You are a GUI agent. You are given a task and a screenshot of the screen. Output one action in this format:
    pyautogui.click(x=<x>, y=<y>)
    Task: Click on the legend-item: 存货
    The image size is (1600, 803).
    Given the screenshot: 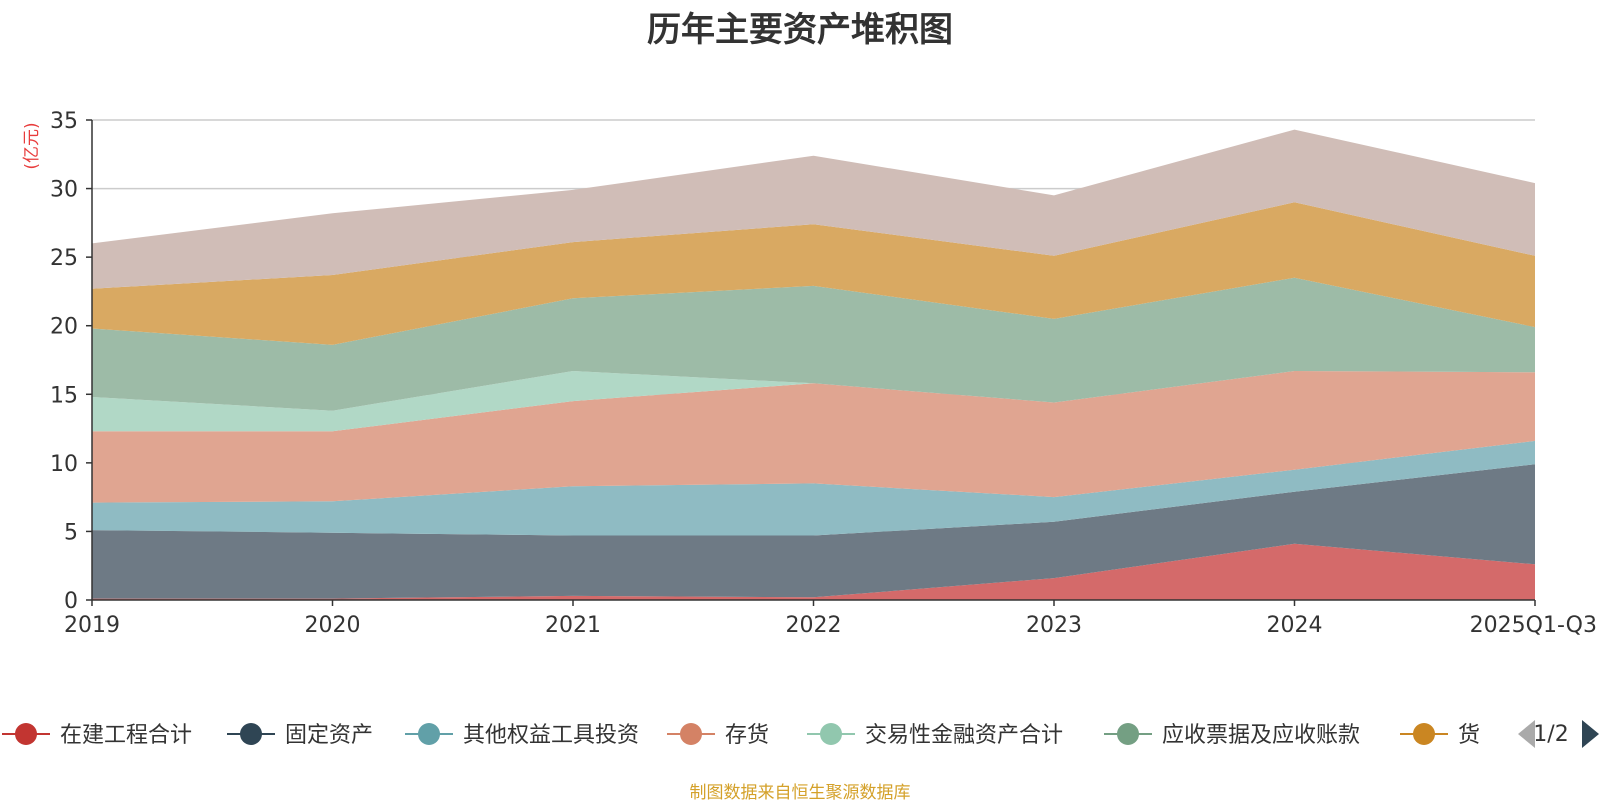 What is the action you would take?
    pyautogui.click(x=718, y=735)
    